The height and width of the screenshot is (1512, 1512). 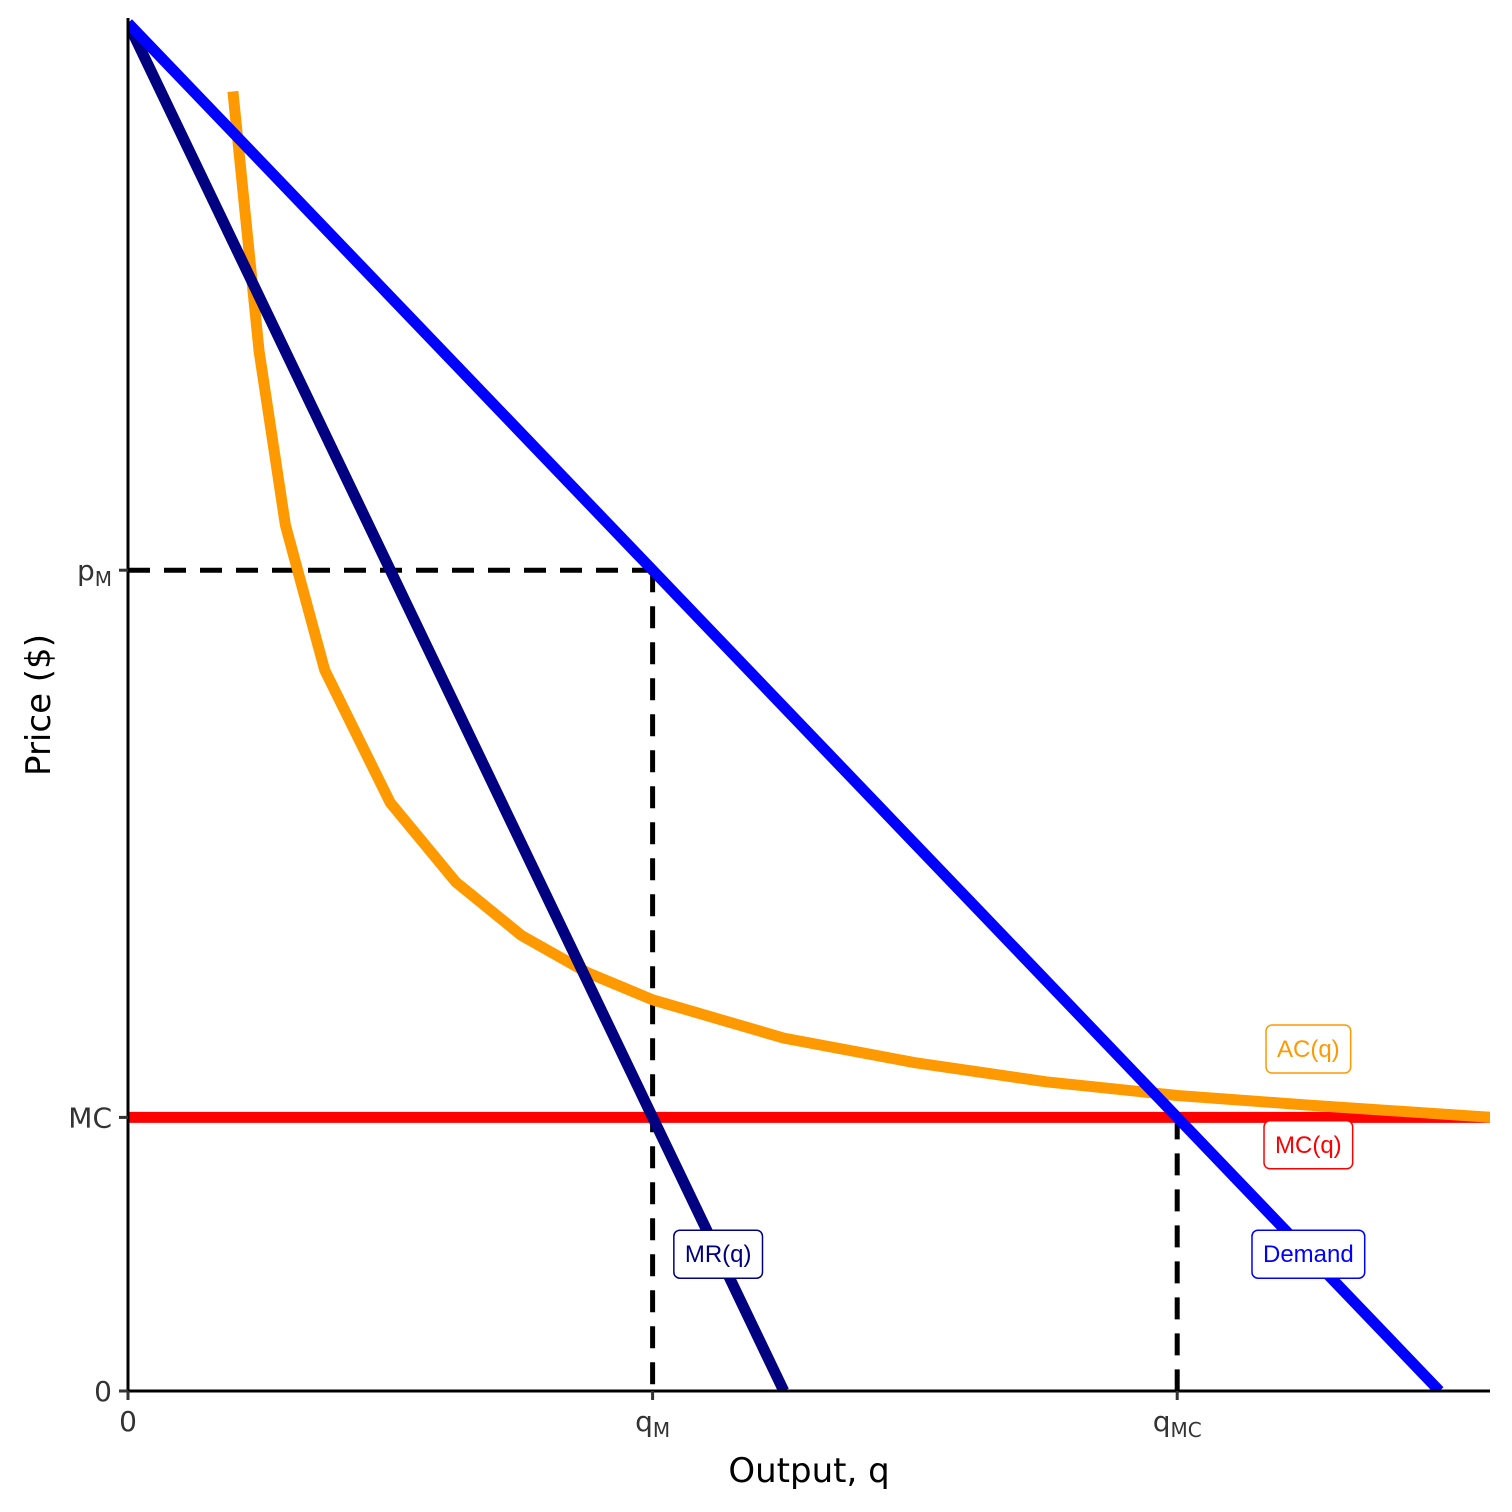 What do you see at coordinates (128, 1421) in the screenshot?
I see `x-tick-label: 0` at bounding box center [128, 1421].